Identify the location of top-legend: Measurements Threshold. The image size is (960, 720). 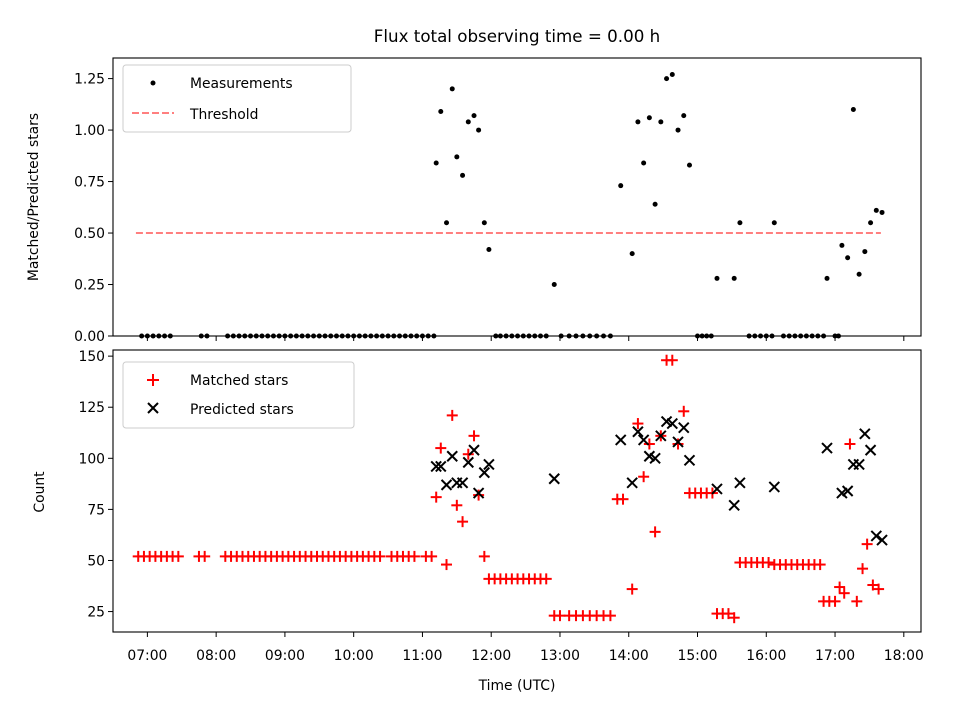
(237, 98).